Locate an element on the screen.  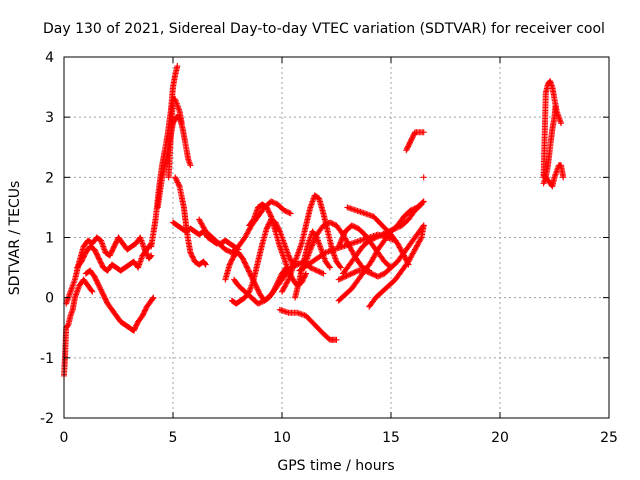
y-tick-label: 0 is located at coordinates (49, 299).